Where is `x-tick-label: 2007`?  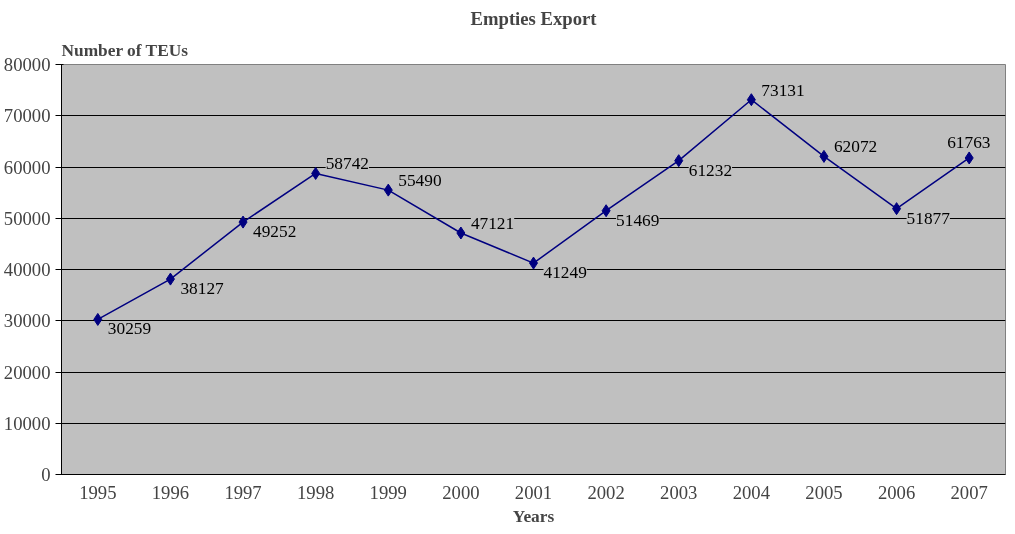
x-tick-label: 2007 is located at coordinates (969, 492).